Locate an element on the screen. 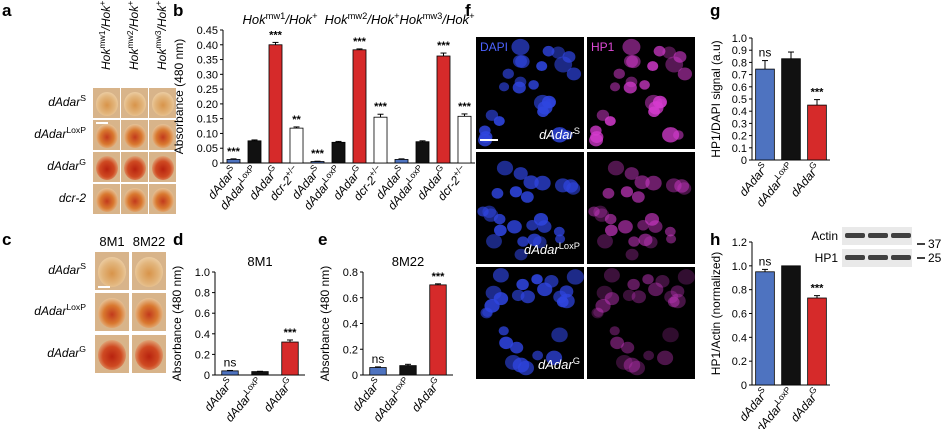  panel-letter-g: g is located at coordinates (715, 10).